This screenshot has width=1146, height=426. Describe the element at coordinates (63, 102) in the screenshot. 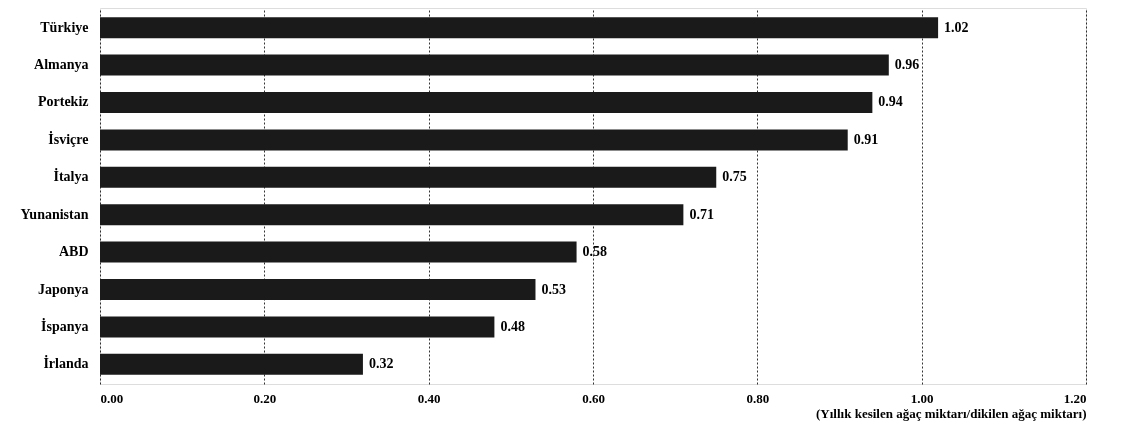

I see `y-tick-label: Portekiz` at that location.